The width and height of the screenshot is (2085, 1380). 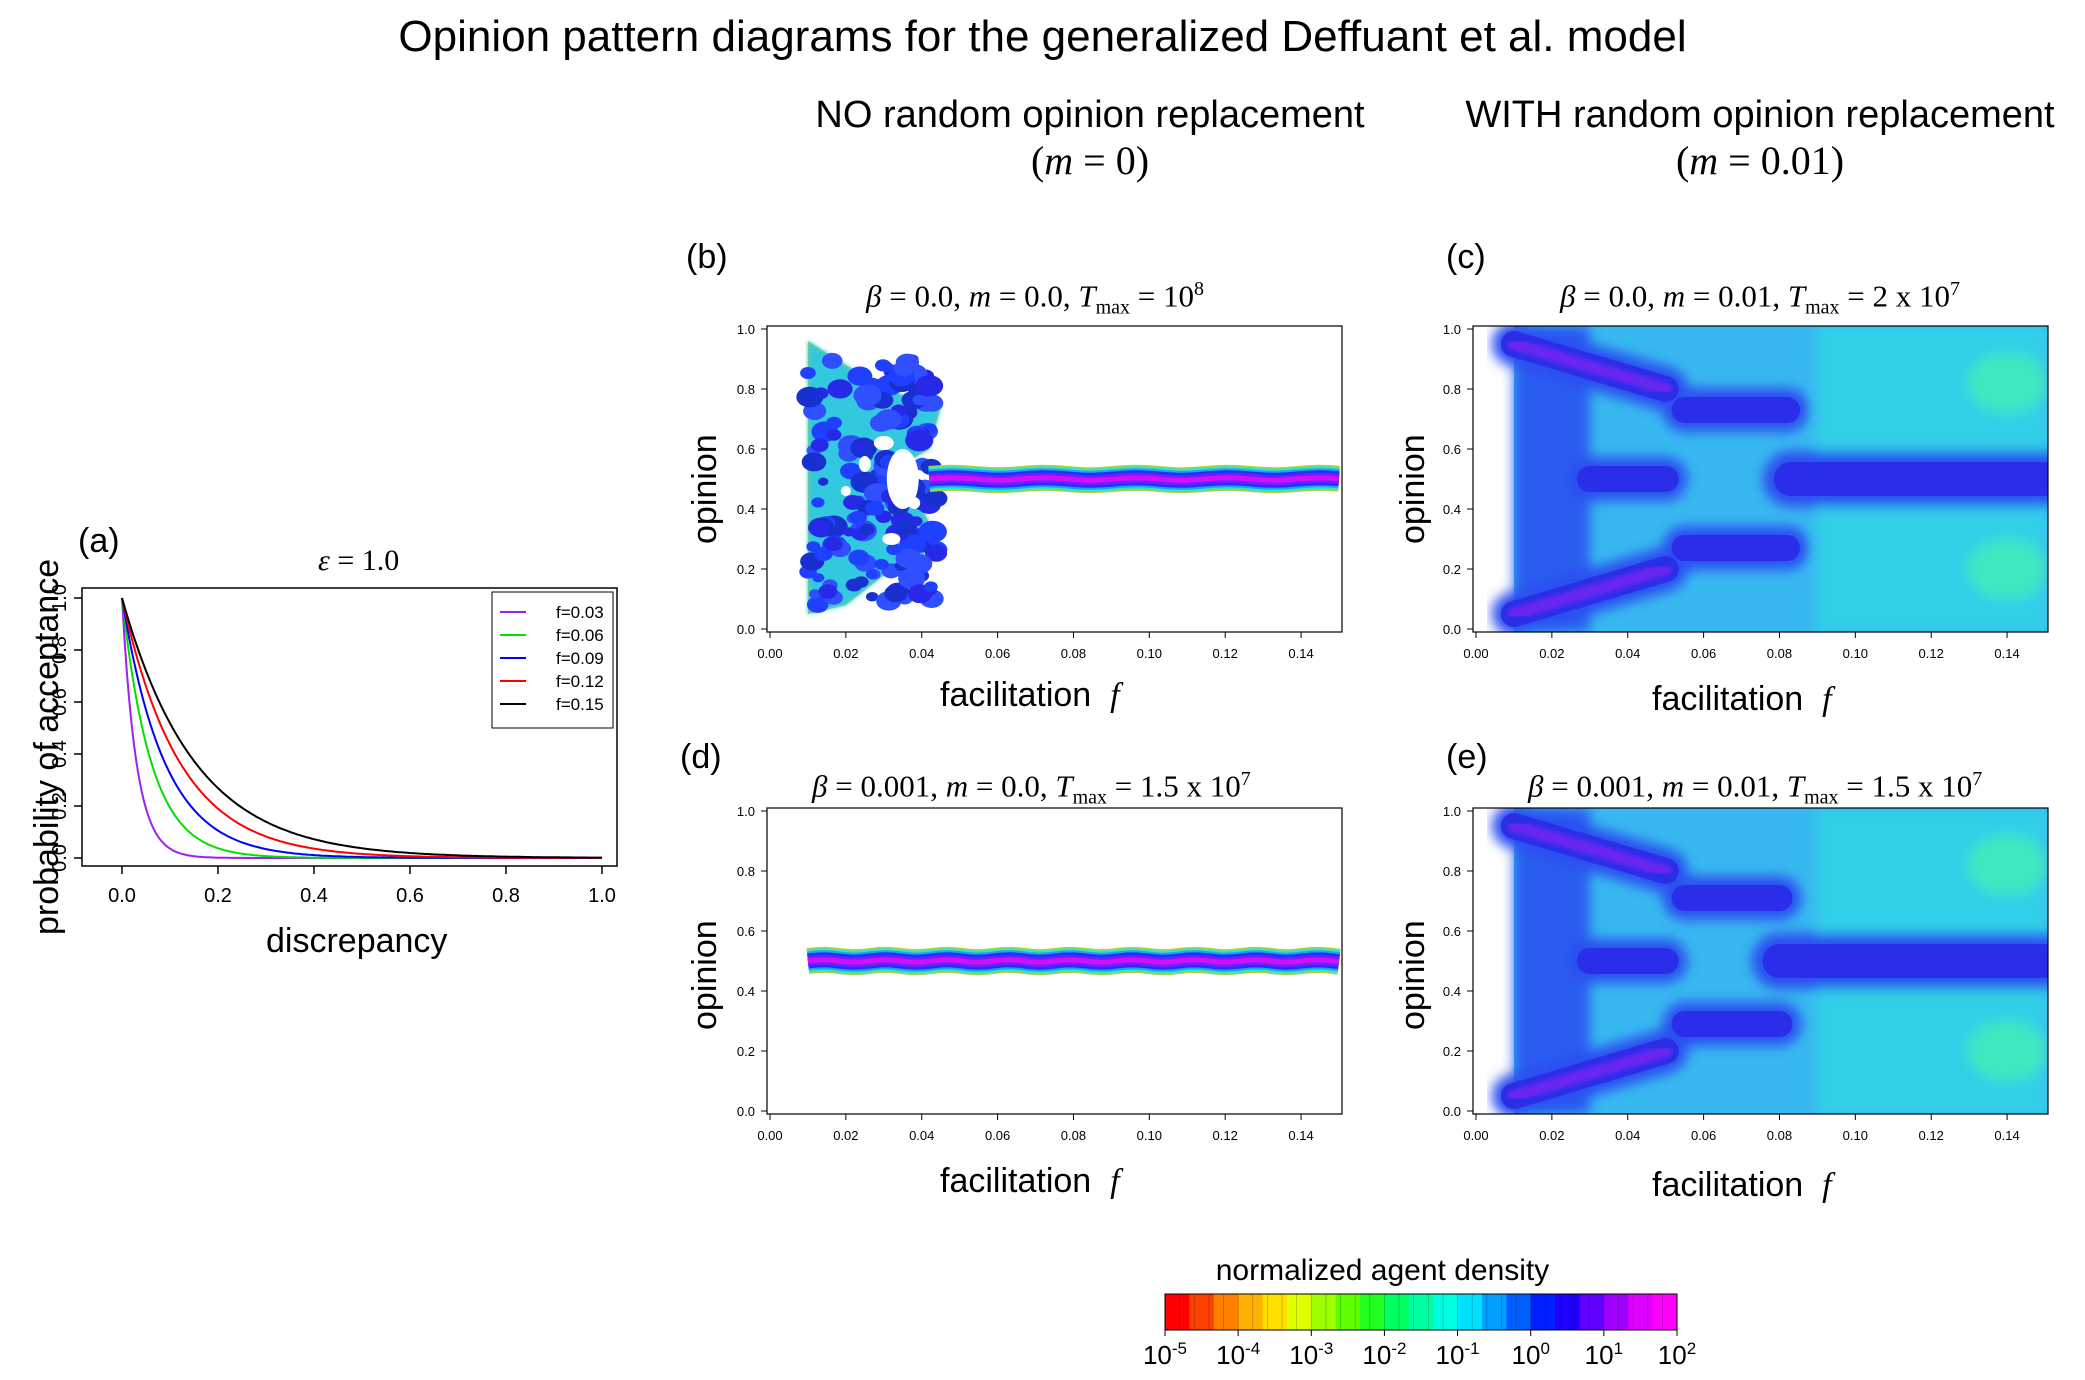 I want to click on panel-d-ytick-label: 0.2, so click(x=746, y=1051).